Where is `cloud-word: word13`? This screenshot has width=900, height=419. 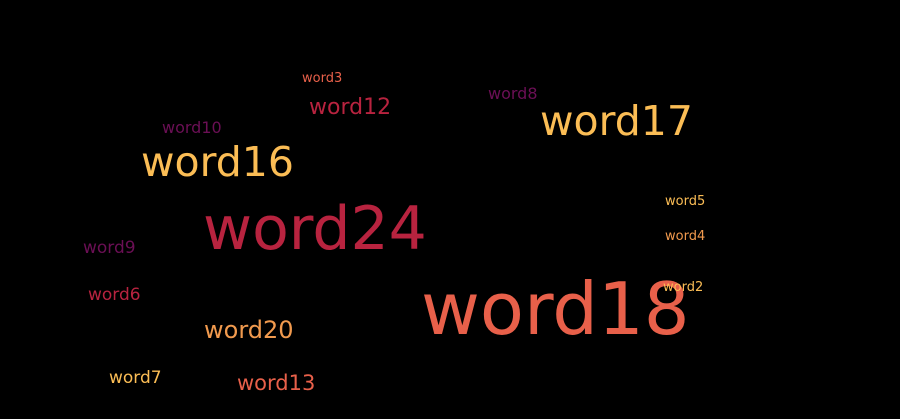 cloud-word: word13 is located at coordinates (276, 383).